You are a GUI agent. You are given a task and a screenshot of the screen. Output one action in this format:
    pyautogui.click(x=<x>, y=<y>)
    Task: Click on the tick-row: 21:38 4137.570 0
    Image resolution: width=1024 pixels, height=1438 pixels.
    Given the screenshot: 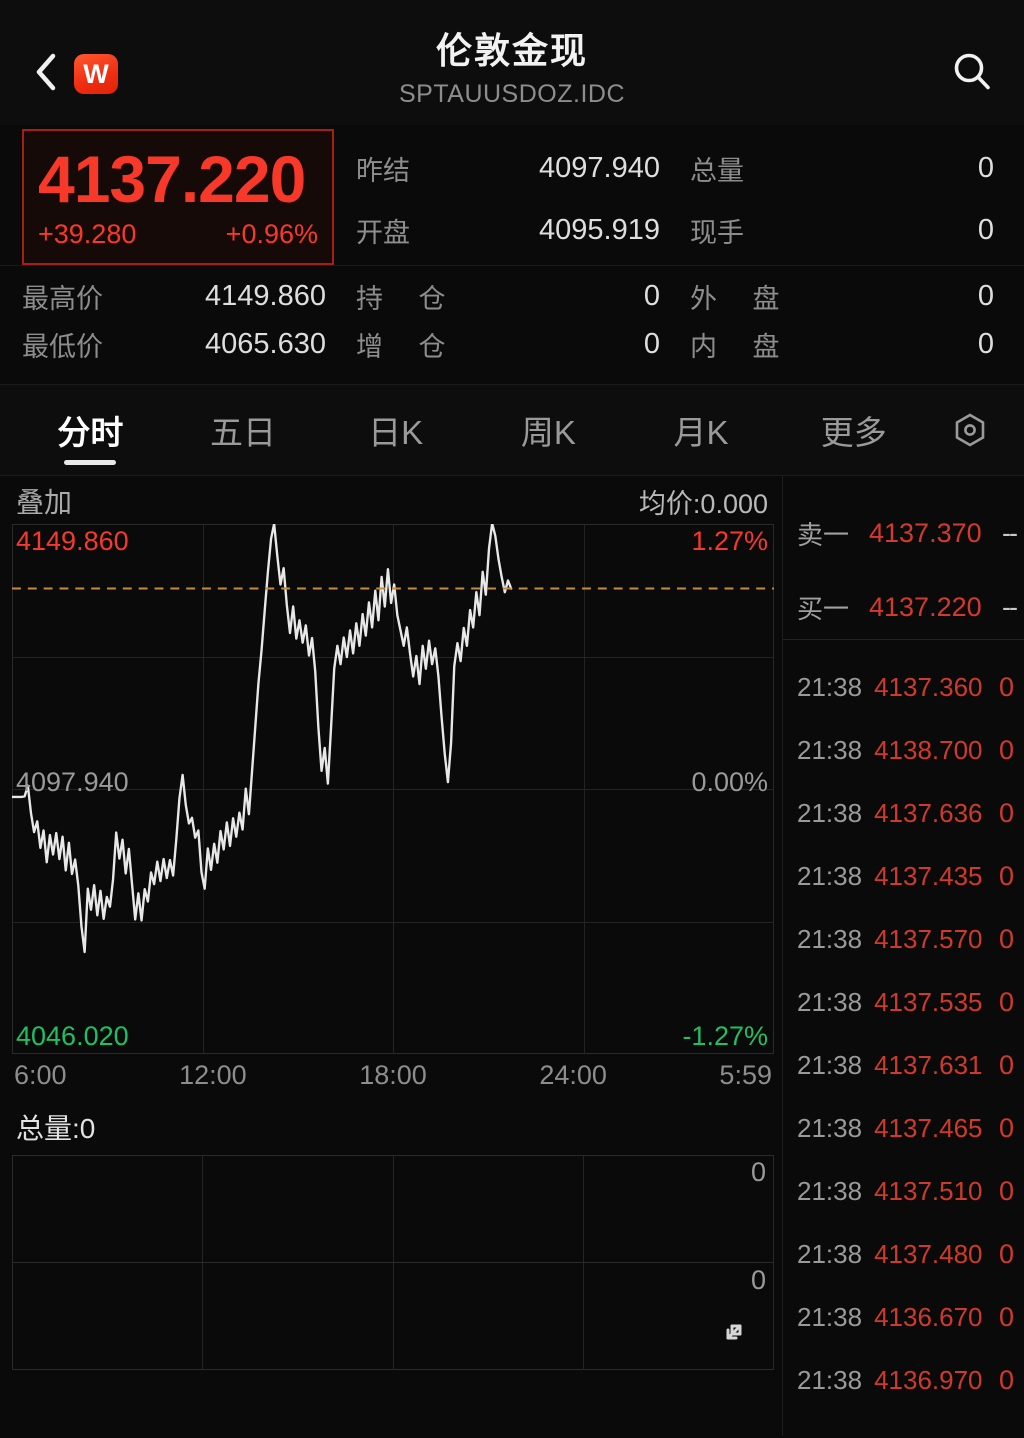 What is the action you would take?
    pyautogui.click(x=903, y=939)
    